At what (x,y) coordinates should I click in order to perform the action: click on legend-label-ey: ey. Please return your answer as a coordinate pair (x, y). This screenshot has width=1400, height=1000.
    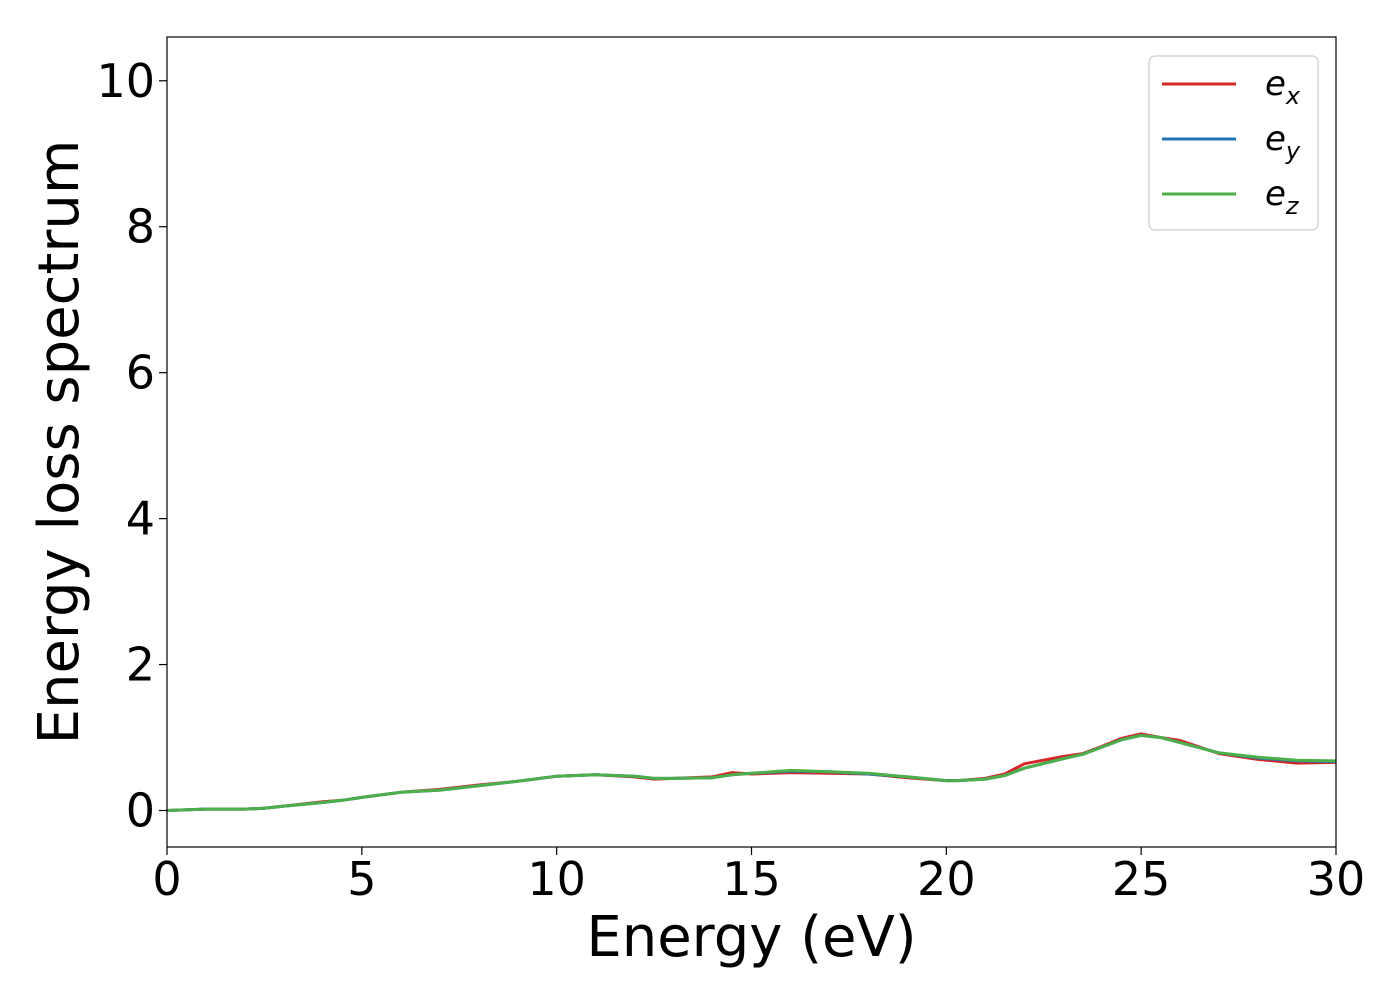
    Looking at the image, I should click on (1283, 142).